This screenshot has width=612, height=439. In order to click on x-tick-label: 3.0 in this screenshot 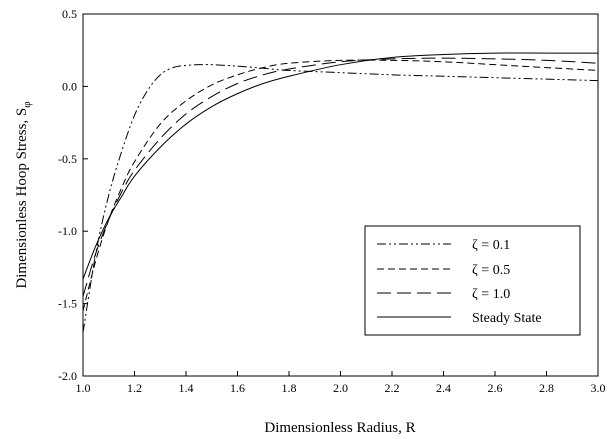, I will do `click(598, 388)`.